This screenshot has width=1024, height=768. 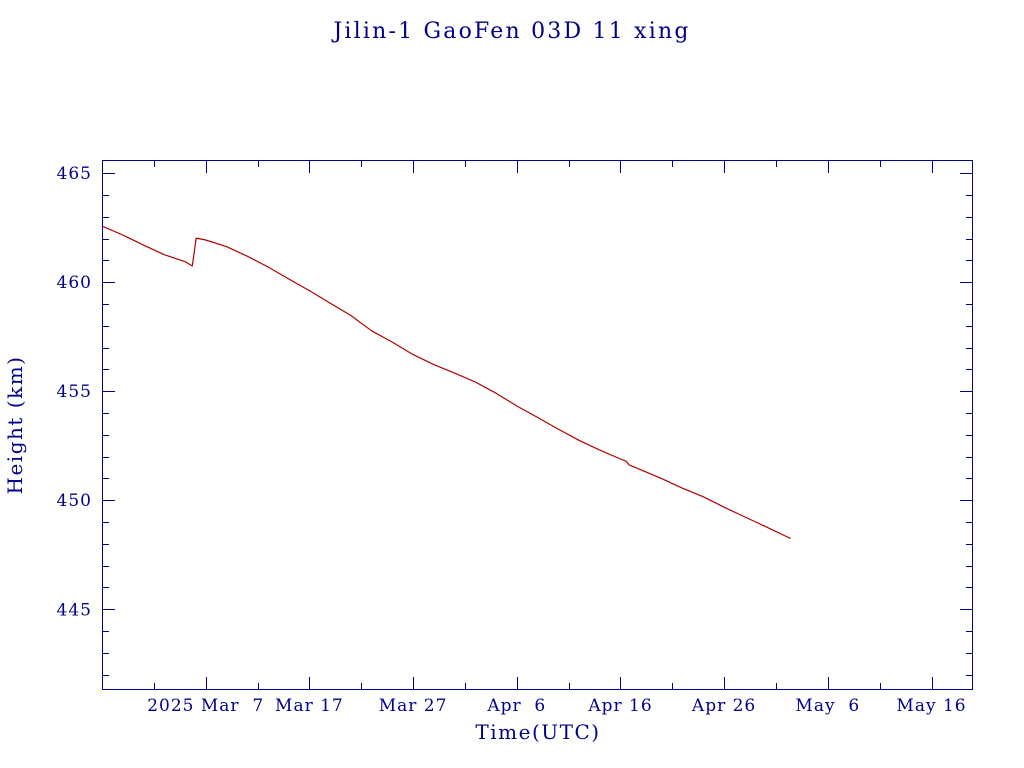 What do you see at coordinates (723, 706) in the screenshot?
I see `x-tick-label: Apr 26` at bounding box center [723, 706].